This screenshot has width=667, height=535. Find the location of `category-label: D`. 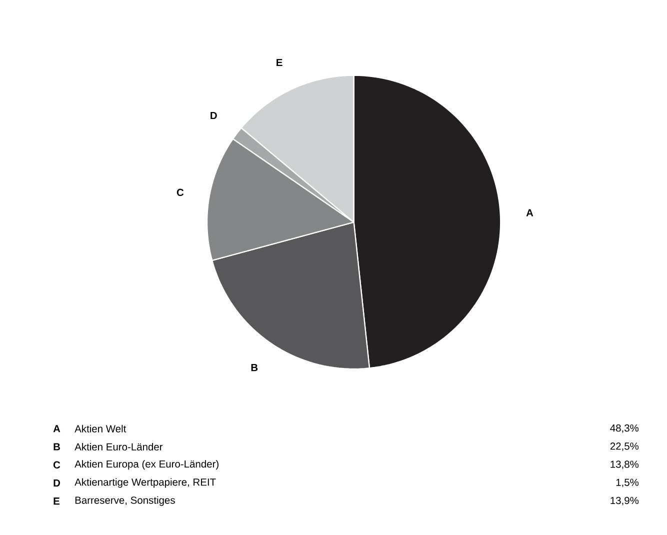

category-label: D is located at coordinates (57, 482).